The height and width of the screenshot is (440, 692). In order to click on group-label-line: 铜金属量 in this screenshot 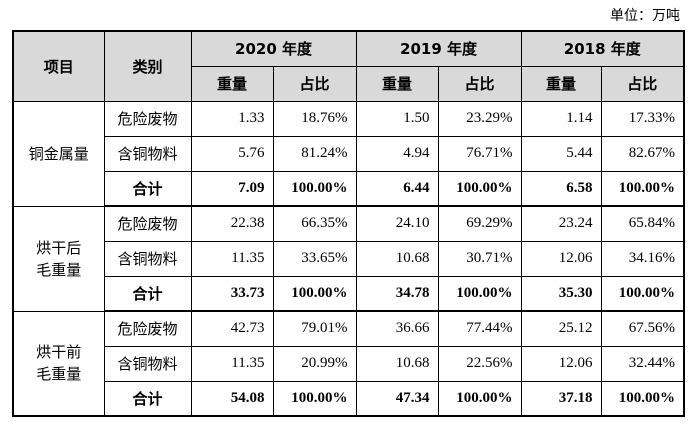, I will do `click(58, 153)`.